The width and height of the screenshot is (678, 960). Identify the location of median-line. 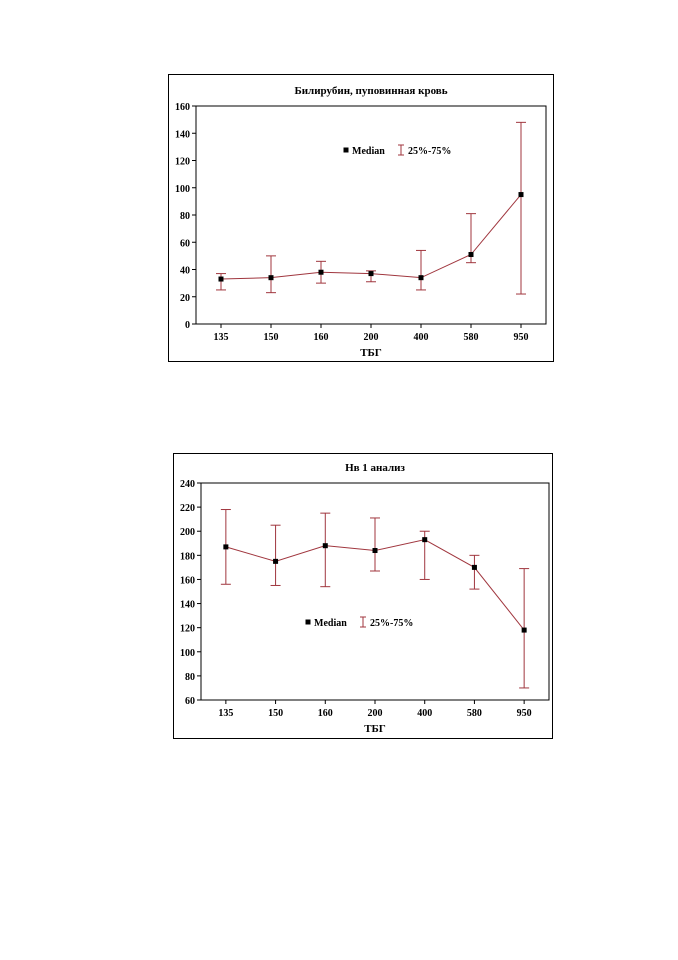
(371, 237).